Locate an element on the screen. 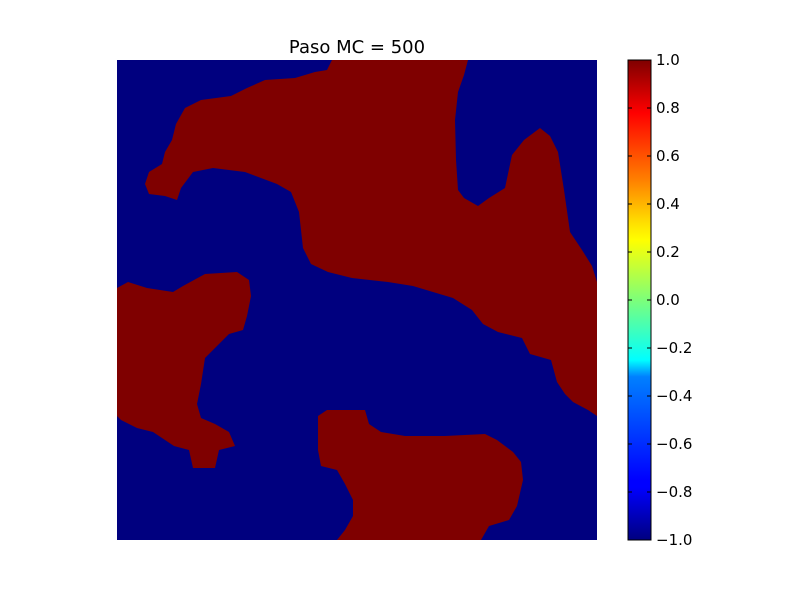 The height and width of the screenshot is (600, 800). colorbar-tick-label: −0.6 is located at coordinates (674, 444).